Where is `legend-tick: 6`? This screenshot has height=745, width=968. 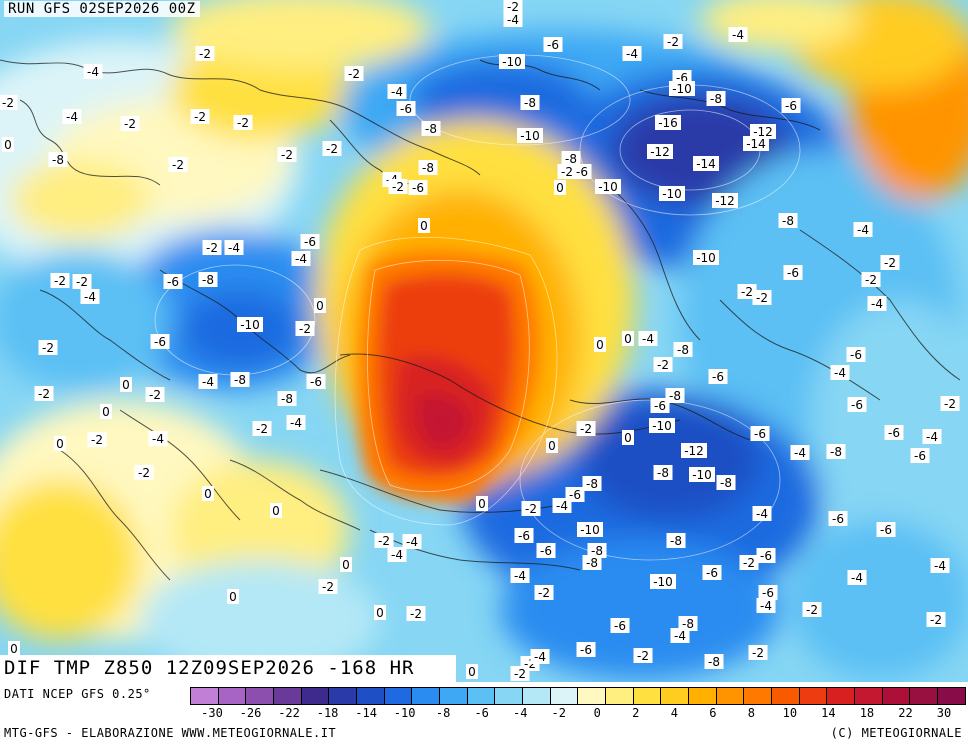 legend-tick: 6 is located at coordinates (713, 713).